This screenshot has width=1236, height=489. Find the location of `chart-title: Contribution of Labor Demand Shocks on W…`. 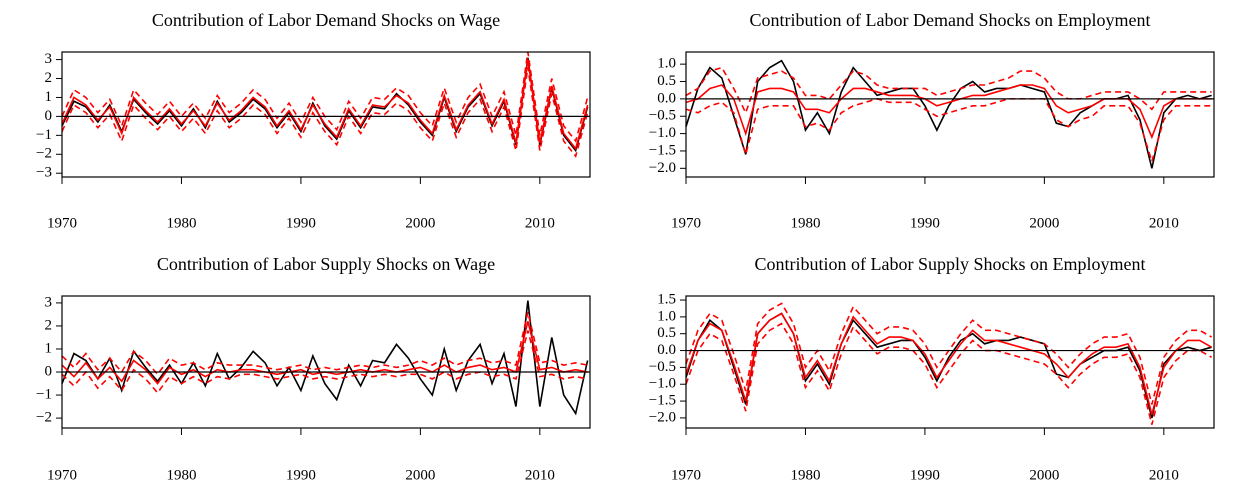

chart-title: Contribution of Labor Demand Shocks on W… is located at coordinates (326, 20).